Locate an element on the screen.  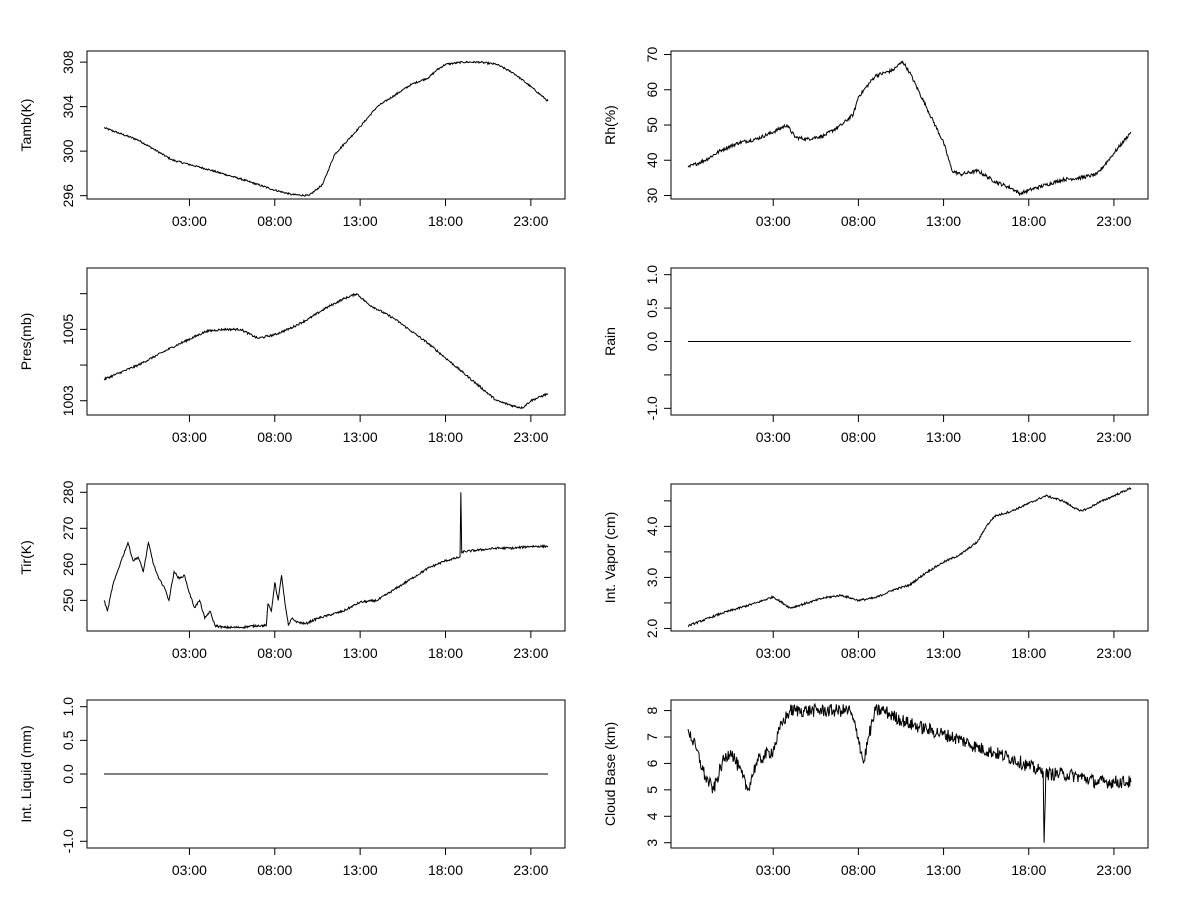
y-axis-title: Tamb(K) is located at coordinates (26, 125).